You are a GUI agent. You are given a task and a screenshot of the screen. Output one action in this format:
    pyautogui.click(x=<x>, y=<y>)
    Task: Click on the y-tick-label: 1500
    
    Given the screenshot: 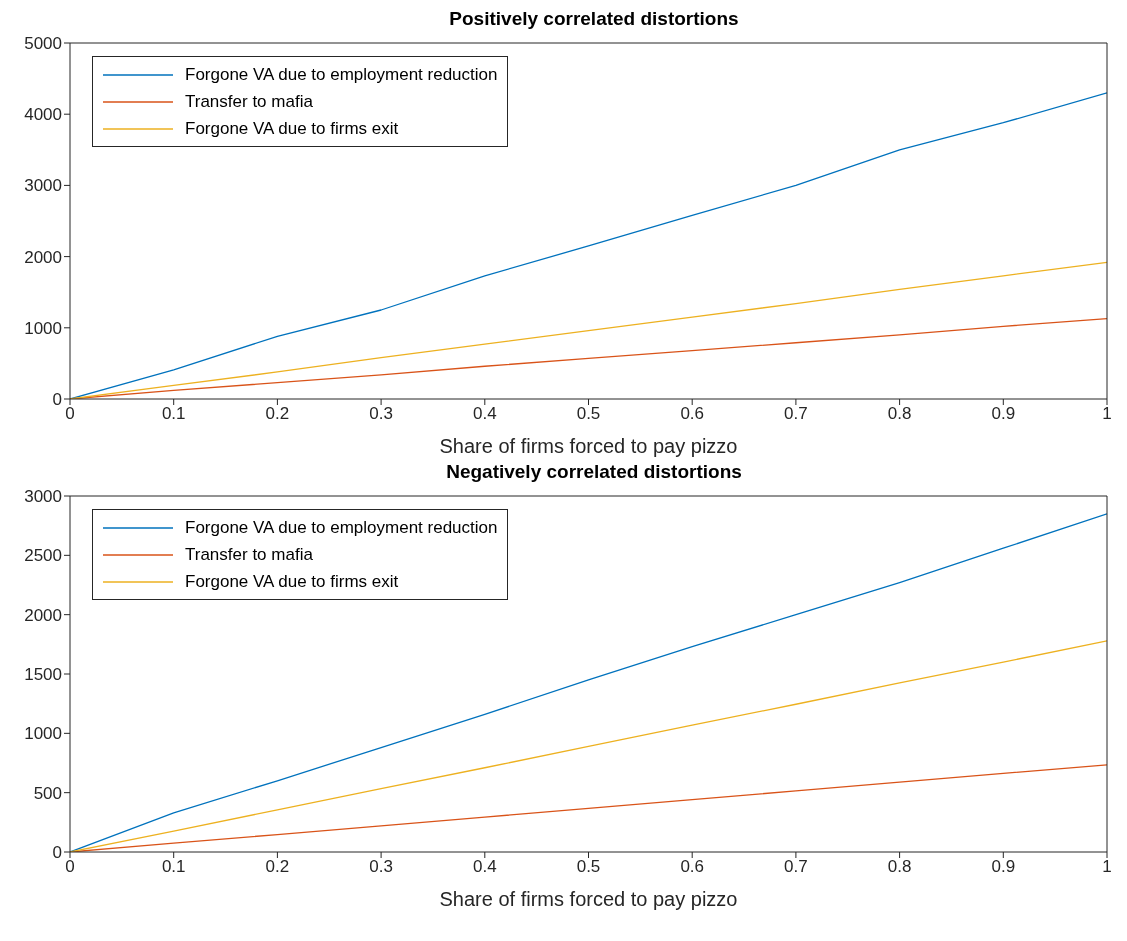 What is the action you would take?
    pyautogui.click(x=43, y=675)
    